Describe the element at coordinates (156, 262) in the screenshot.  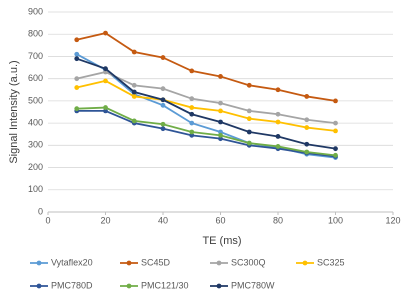
I see `legend-label: SC45D` at that location.